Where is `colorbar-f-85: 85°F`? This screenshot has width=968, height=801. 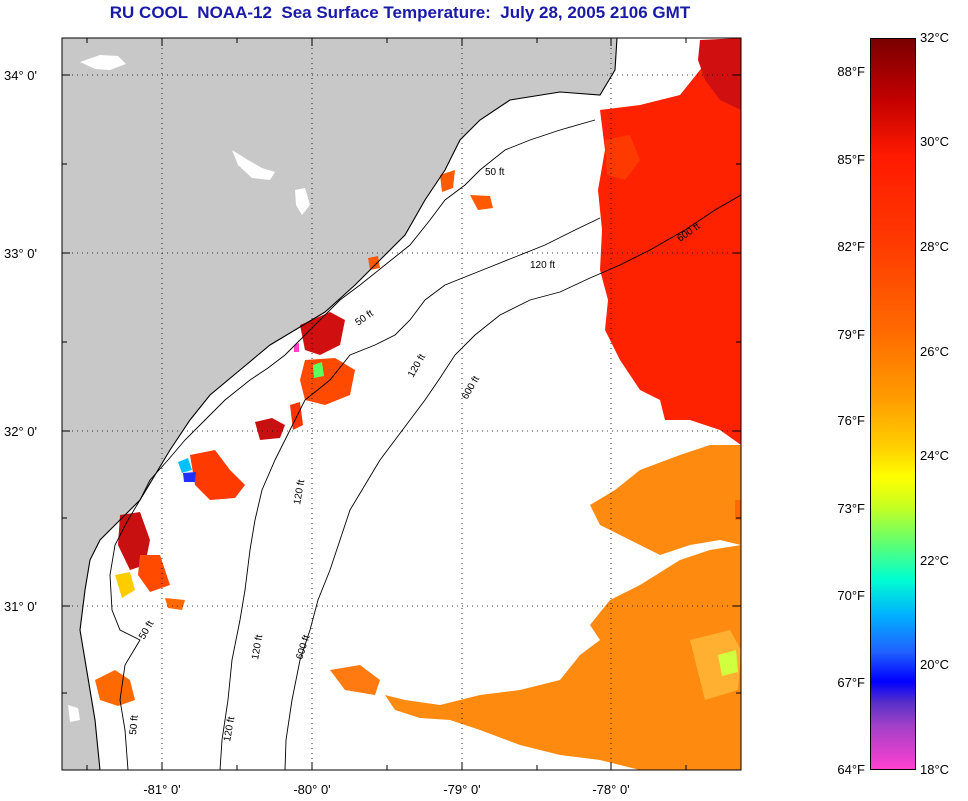 colorbar-f-85: 85°F is located at coordinates (851, 159).